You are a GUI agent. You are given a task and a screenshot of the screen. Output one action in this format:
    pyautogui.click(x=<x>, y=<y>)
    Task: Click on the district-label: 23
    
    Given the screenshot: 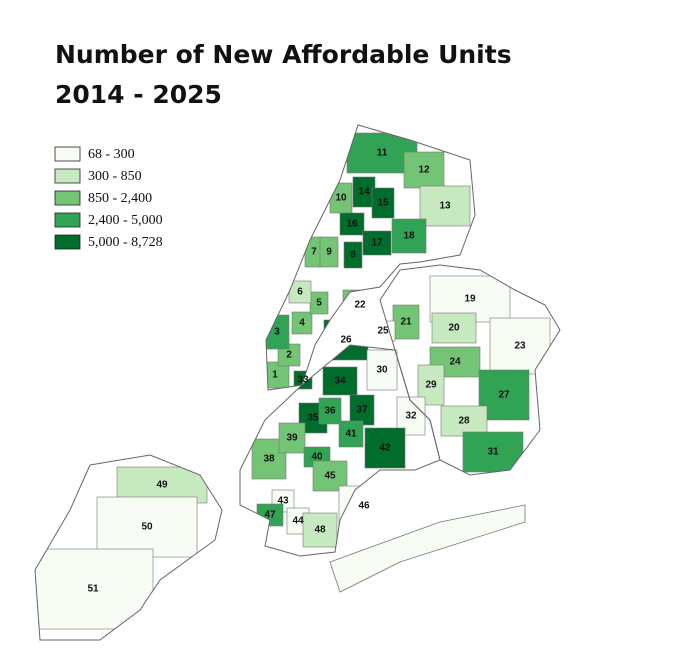 What is the action you would take?
    pyautogui.click(x=520, y=346)
    